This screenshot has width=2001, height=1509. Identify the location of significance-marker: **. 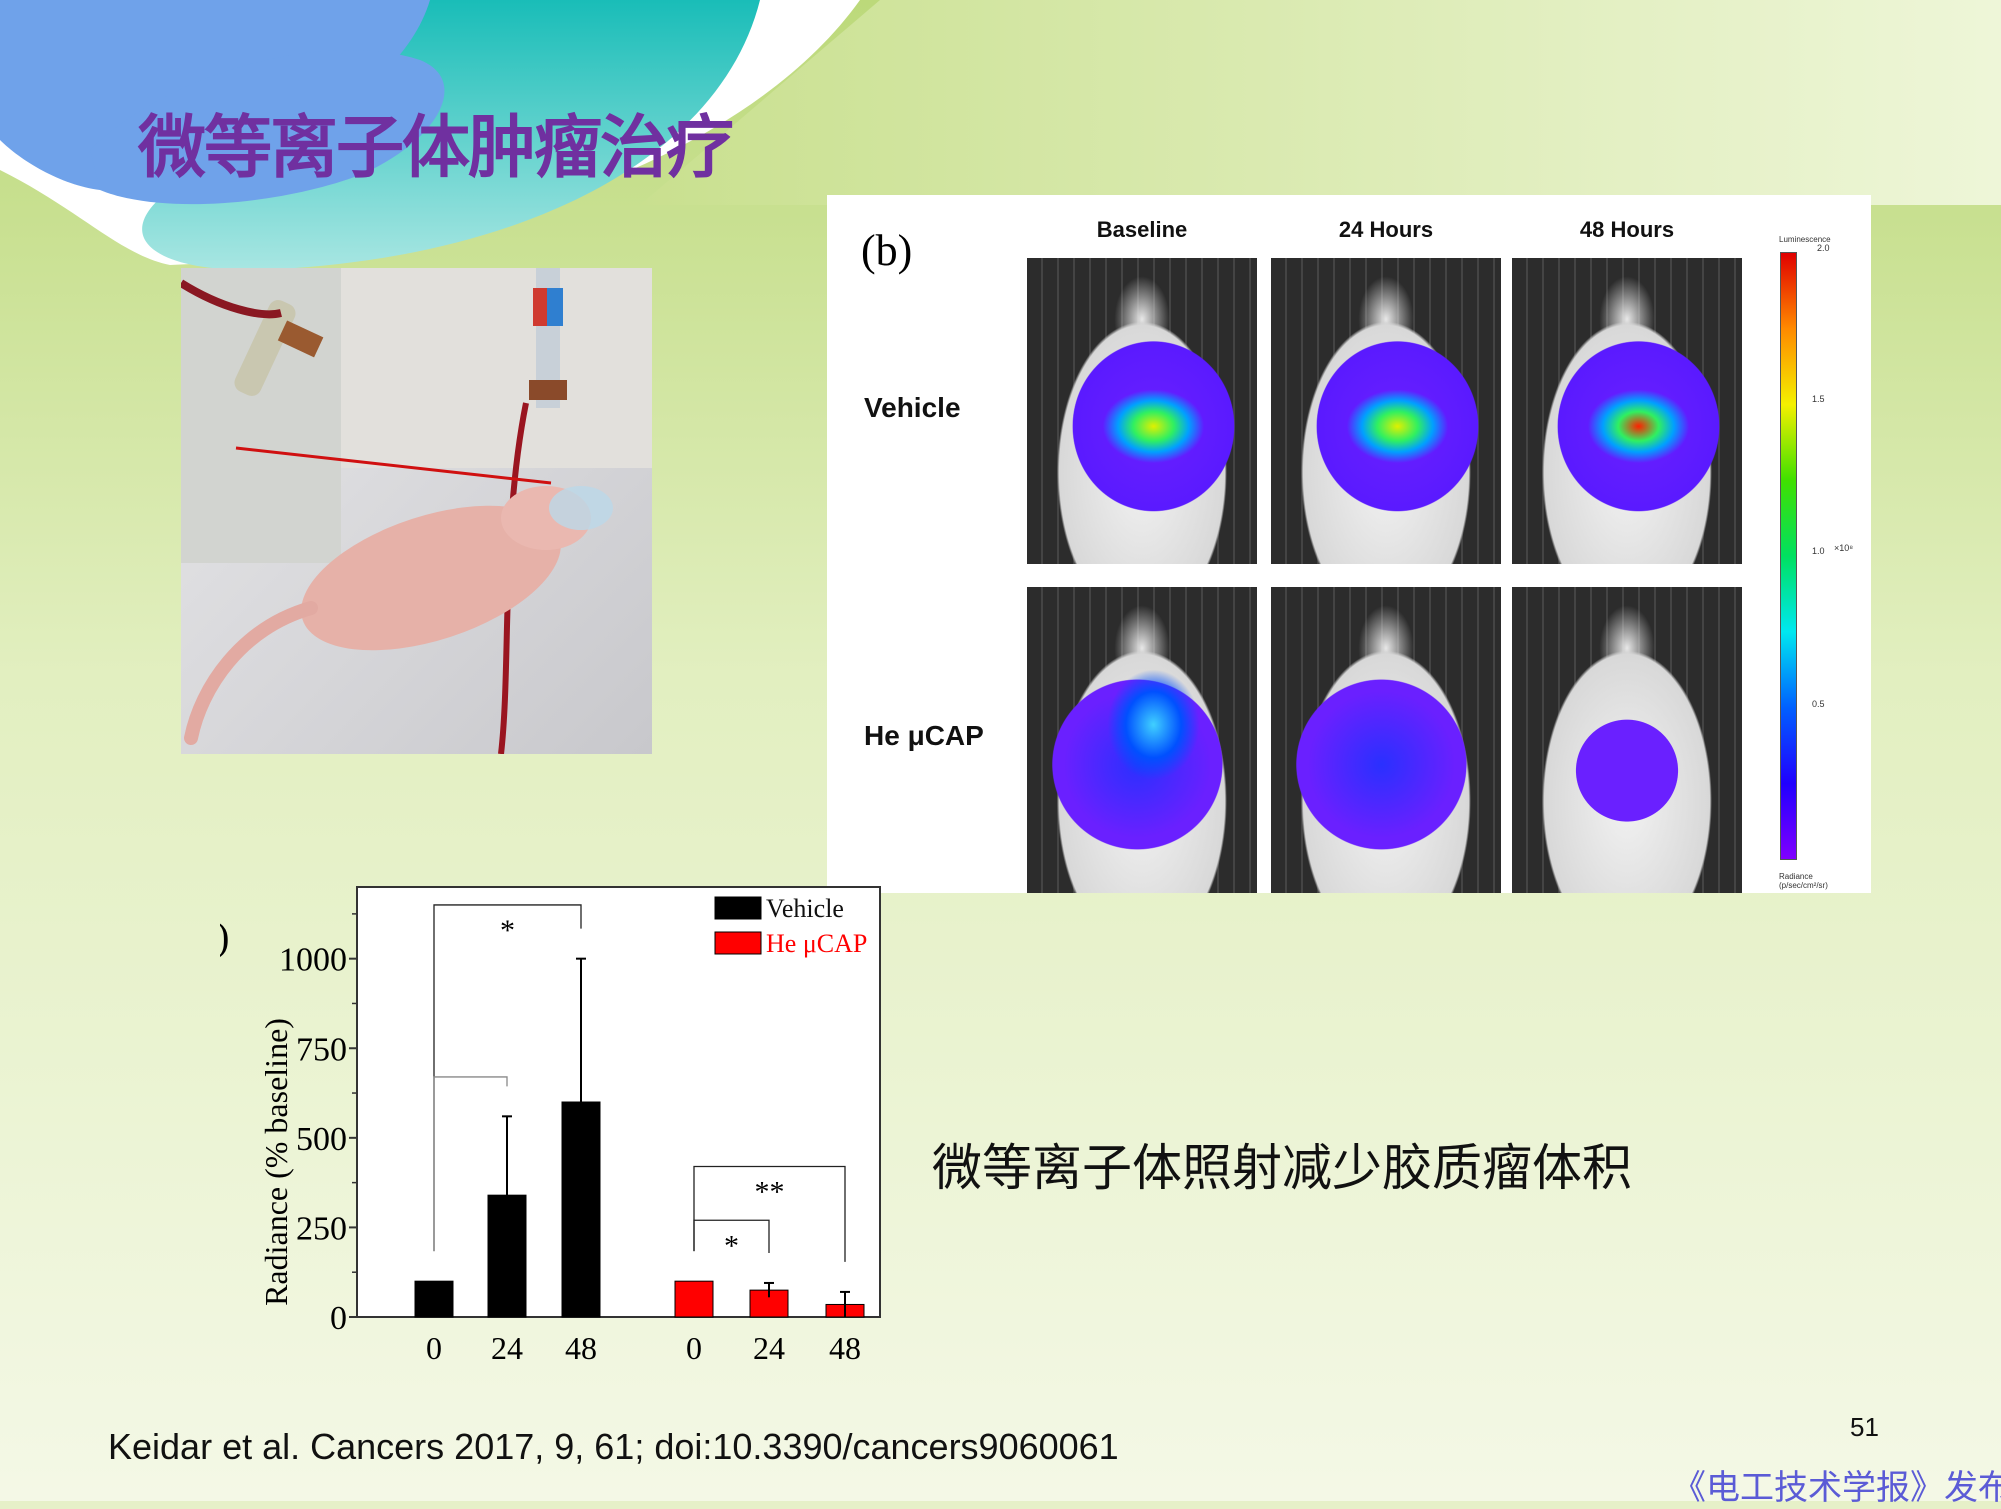
(770, 1192).